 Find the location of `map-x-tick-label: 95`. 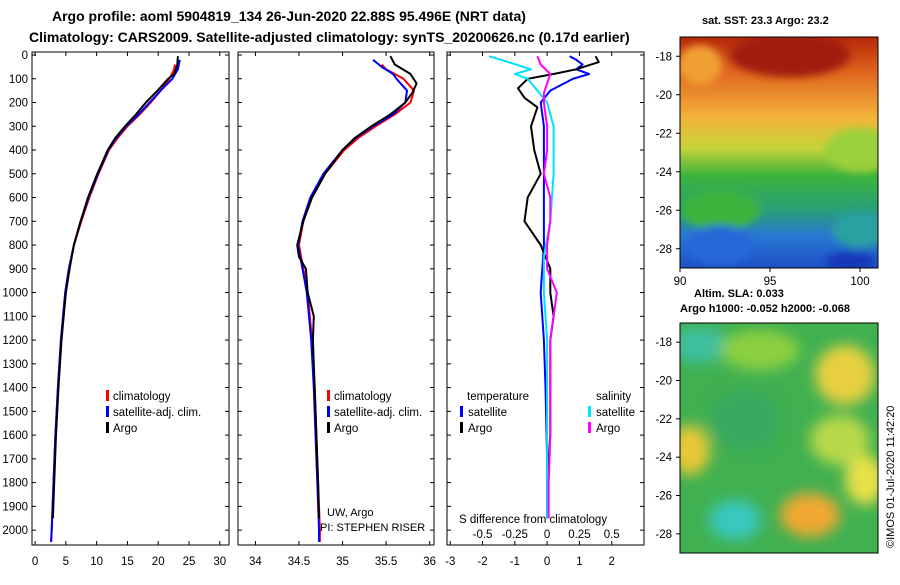

map-x-tick-label: 95 is located at coordinates (770, 282).